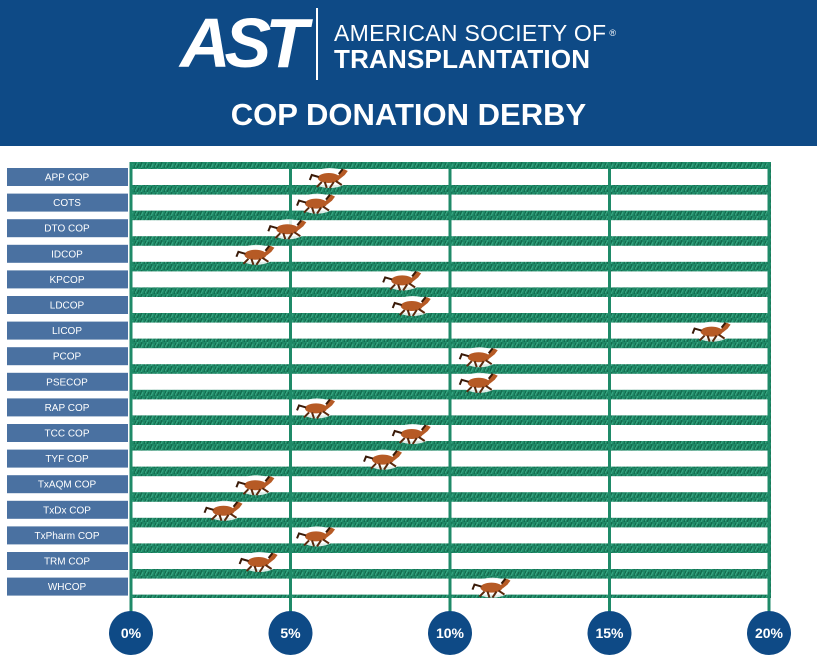 Image resolution: width=817 pixels, height=661 pixels. I want to click on category-label: TxPharm COP, so click(66, 536).